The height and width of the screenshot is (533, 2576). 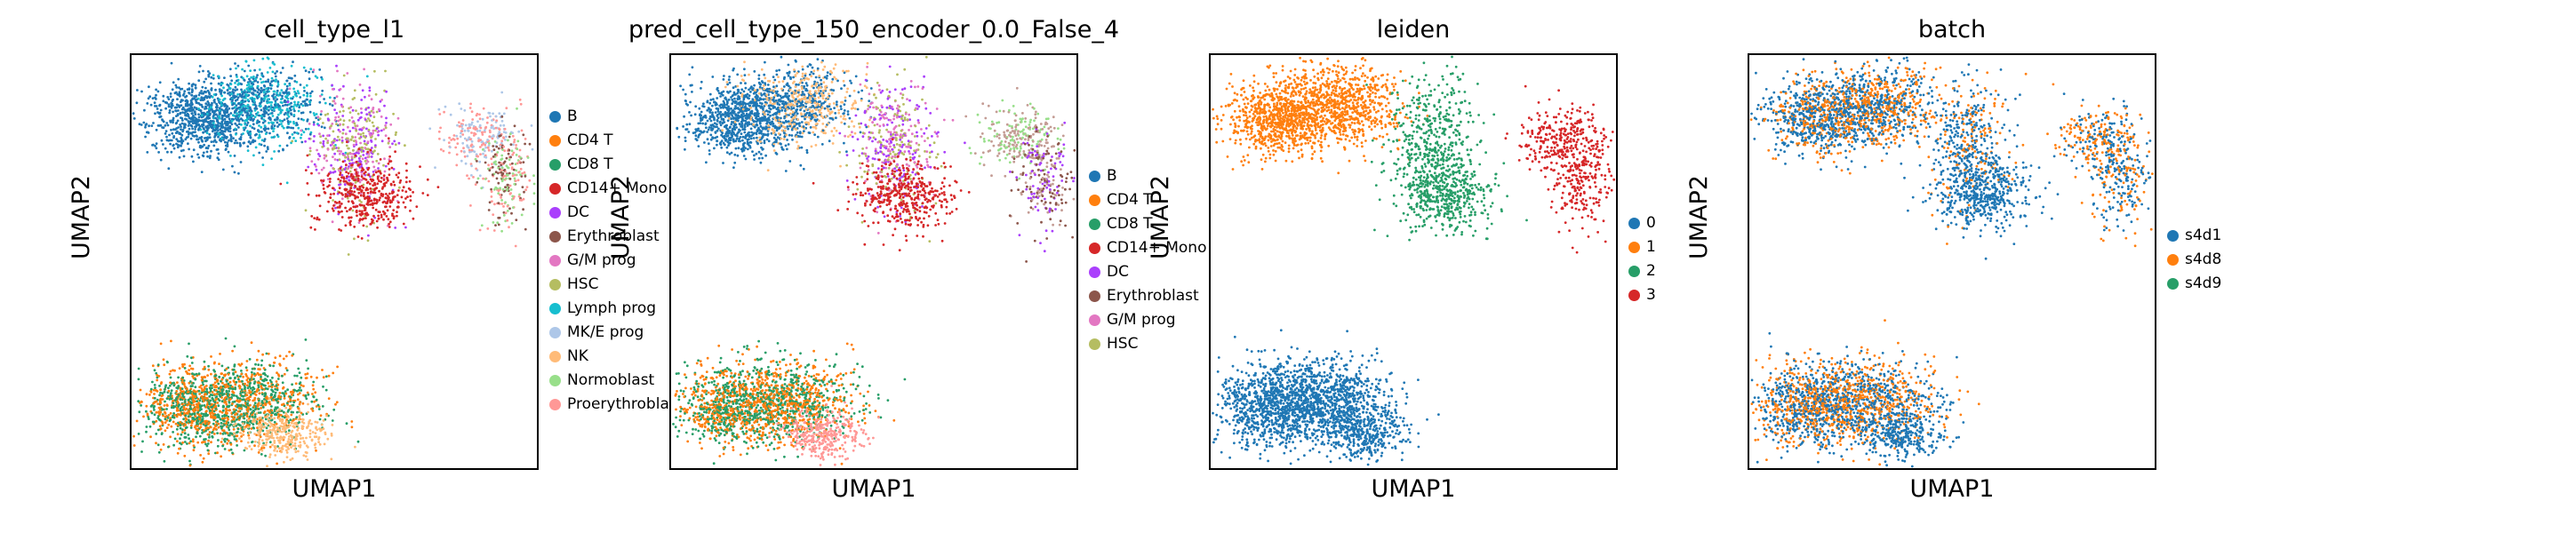 I want to click on legend-label: 2, so click(x=1651, y=271).